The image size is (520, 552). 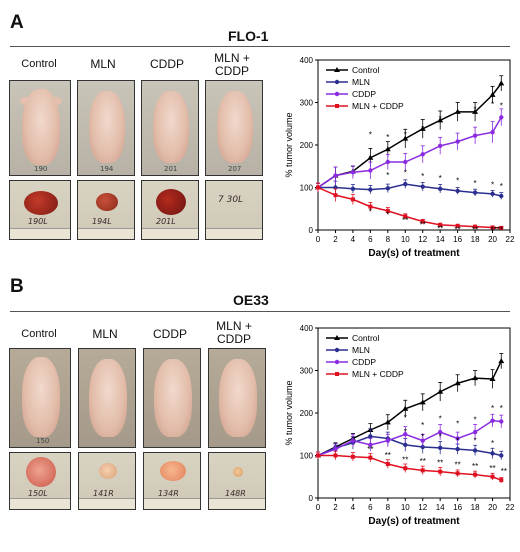 I want to click on x-tick-label: 18, so click(x=475, y=239).